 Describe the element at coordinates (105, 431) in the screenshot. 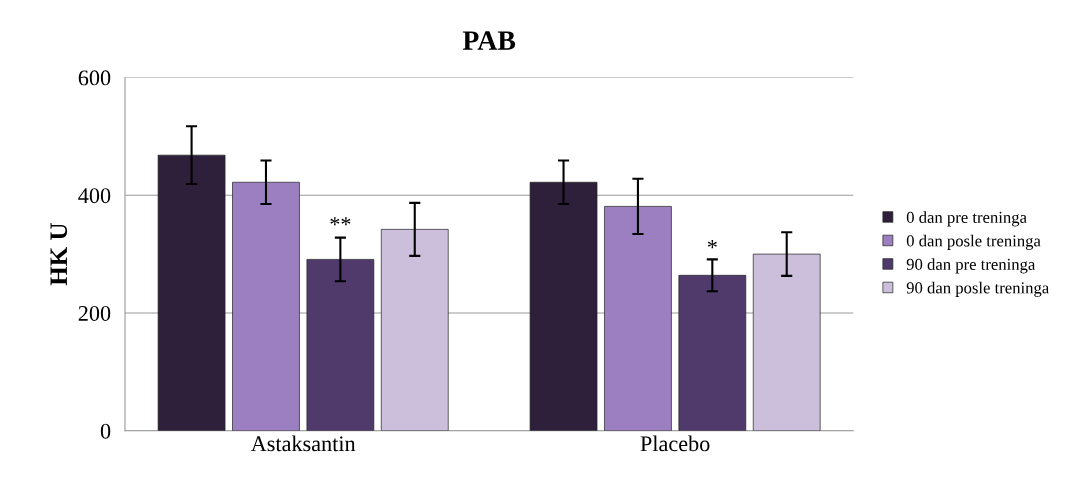

I see `y-tick-label: 0` at that location.